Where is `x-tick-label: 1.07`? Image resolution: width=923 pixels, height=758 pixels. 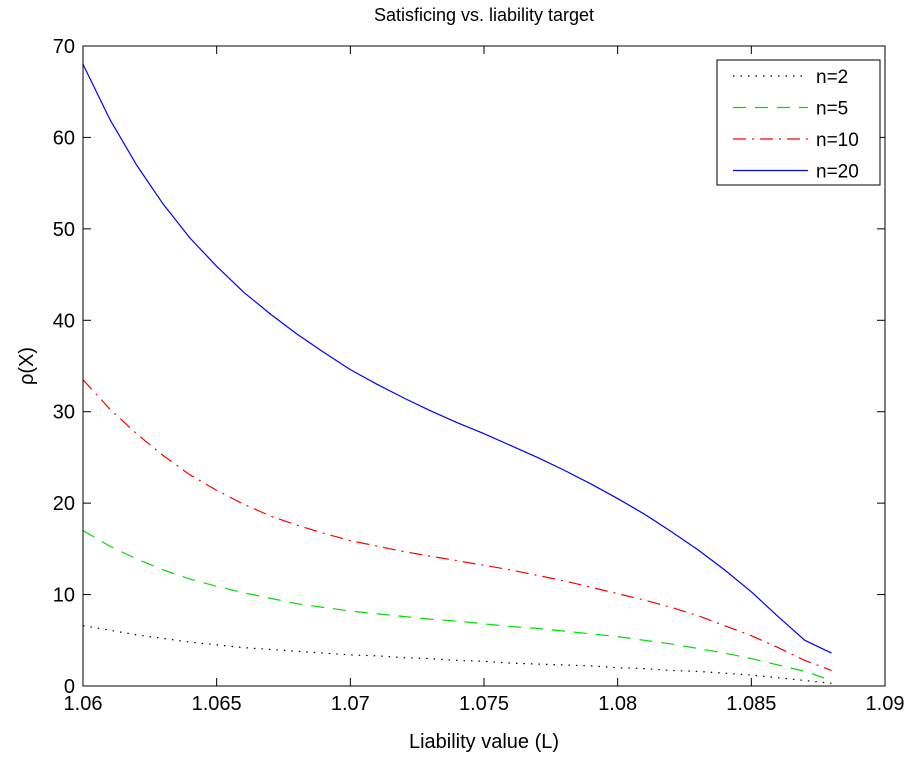
x-tick-label: 1.07 is located at coordinates (350, 704).